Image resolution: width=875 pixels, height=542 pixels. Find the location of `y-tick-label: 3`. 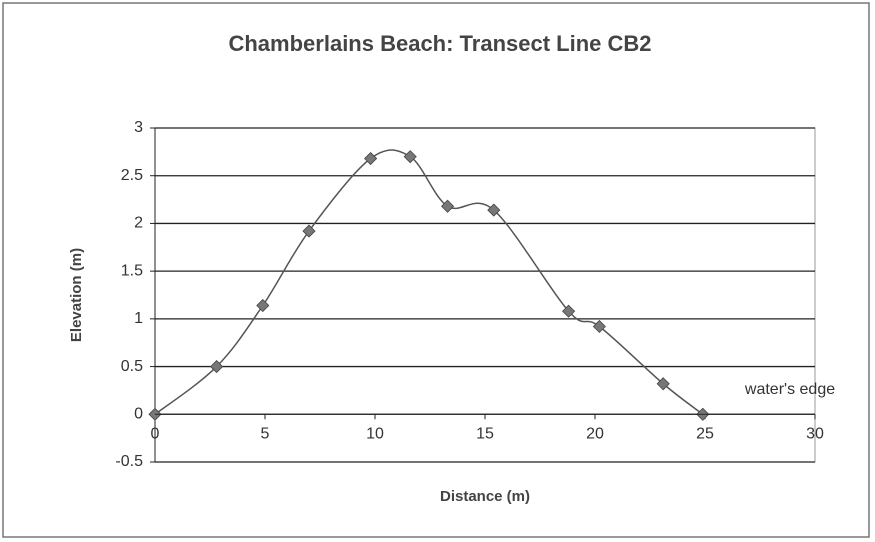

y-tick-label: 3 is located at coordinates (138, 127).